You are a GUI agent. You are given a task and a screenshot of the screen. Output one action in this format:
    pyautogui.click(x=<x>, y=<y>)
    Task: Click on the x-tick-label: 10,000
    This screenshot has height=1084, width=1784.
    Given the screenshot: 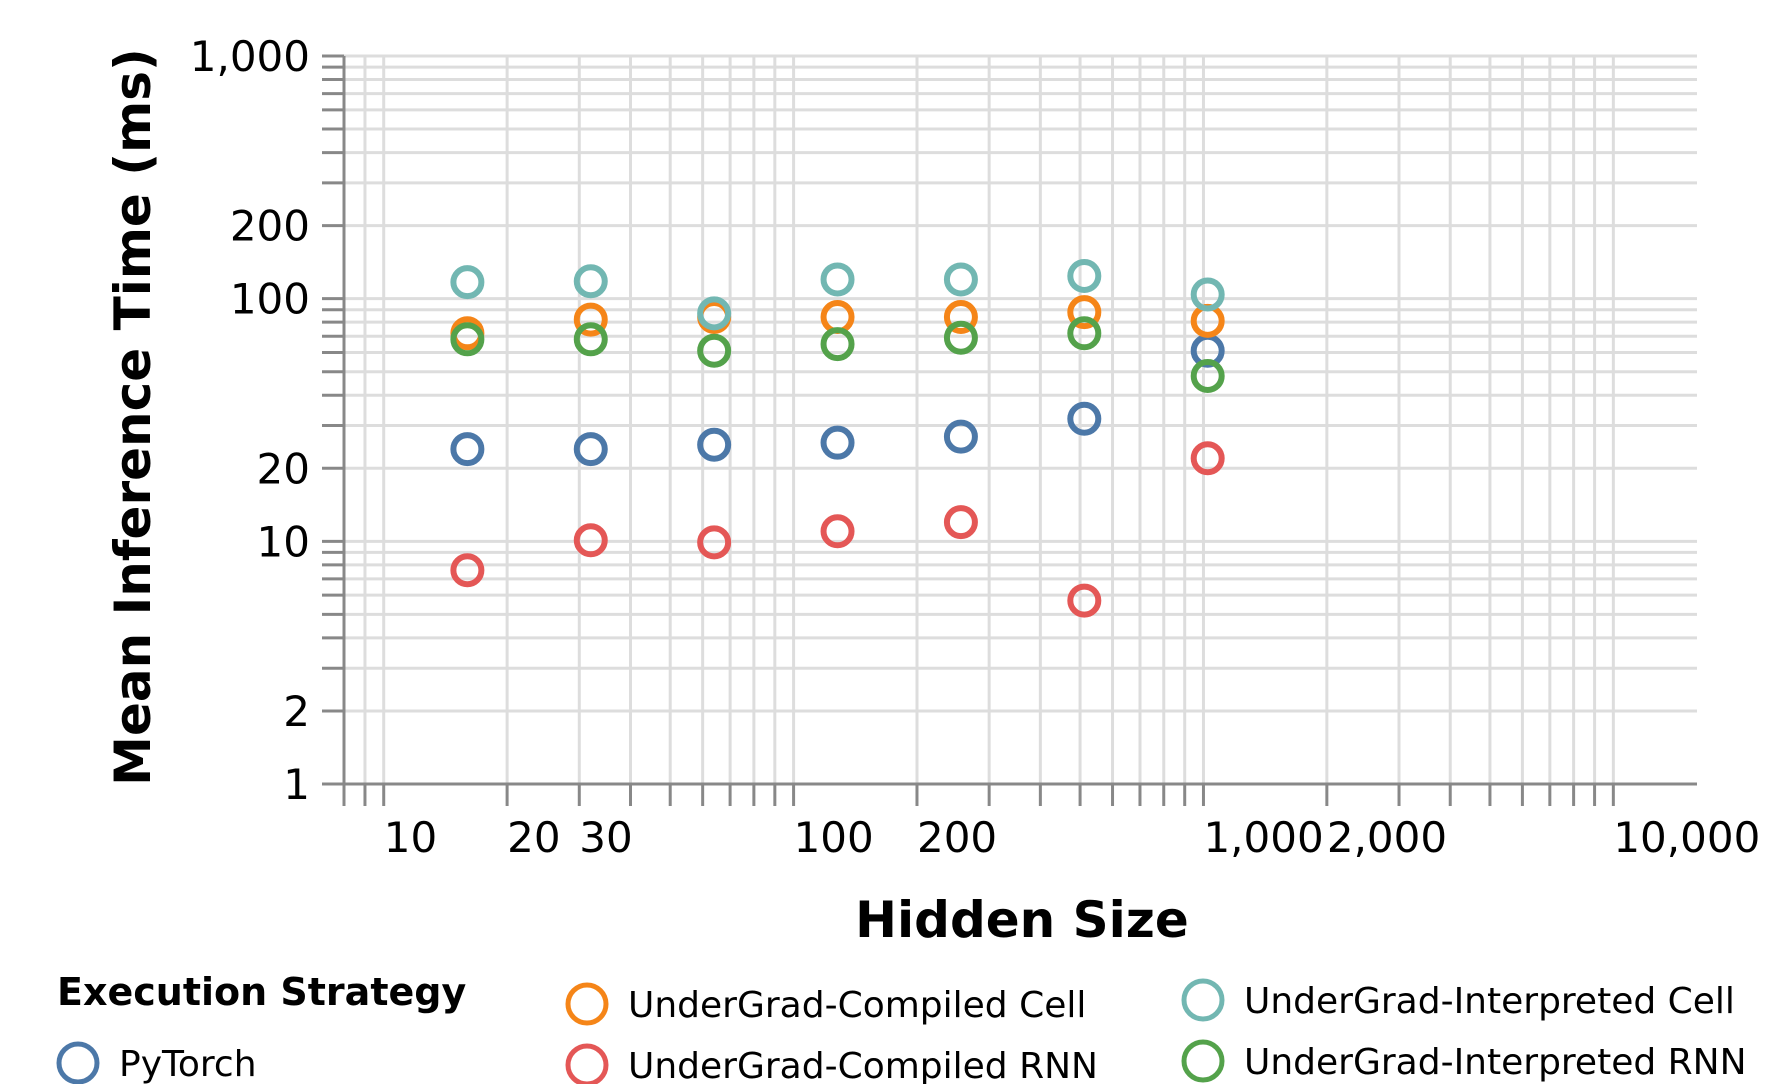 What is the action you would take?
    pyautogui.click(x=1686, y=837)
    